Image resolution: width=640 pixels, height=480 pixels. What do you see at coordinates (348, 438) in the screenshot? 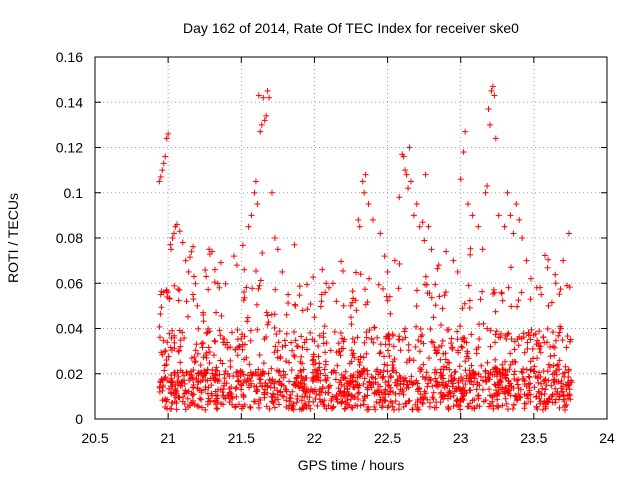
I see `x-tick-labels: 20.5 21 21.5 22 22.5 23 23.5 24` at bounding box center [348, 438].